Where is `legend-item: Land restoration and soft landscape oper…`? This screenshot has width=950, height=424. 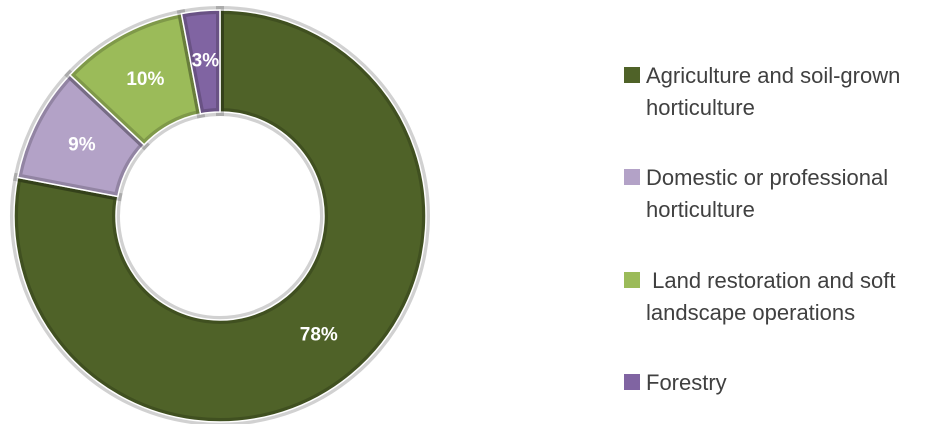 legend-item: Land restoration and soft landscape oper… is located at coordinates (787, 297).